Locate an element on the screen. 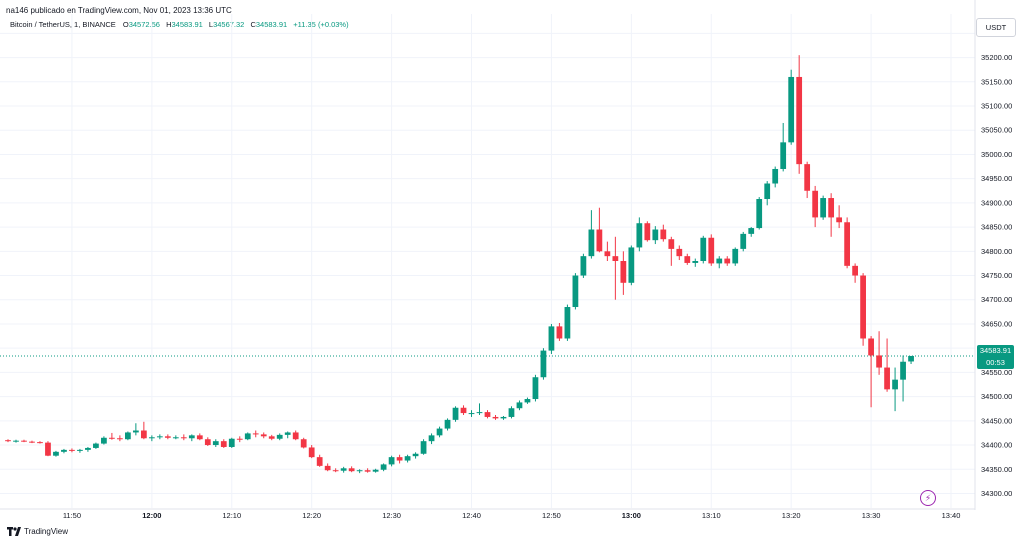 This screenshot has width=1024, height=545. symbol-label: Bitcoin / TetherUS, 1, BINANCE is located at coordinates (63, 24).